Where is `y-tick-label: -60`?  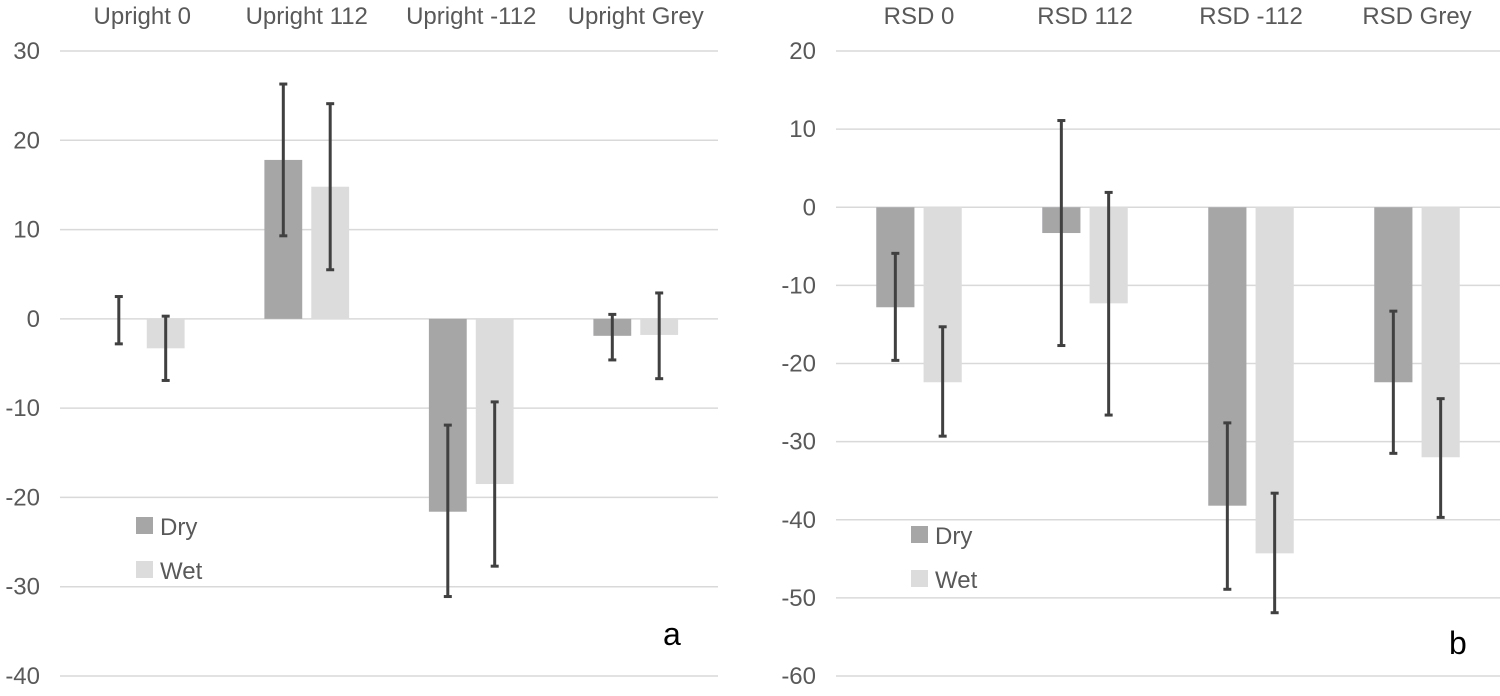
y-tick-label: -60 is located at coordinates (798, 676).